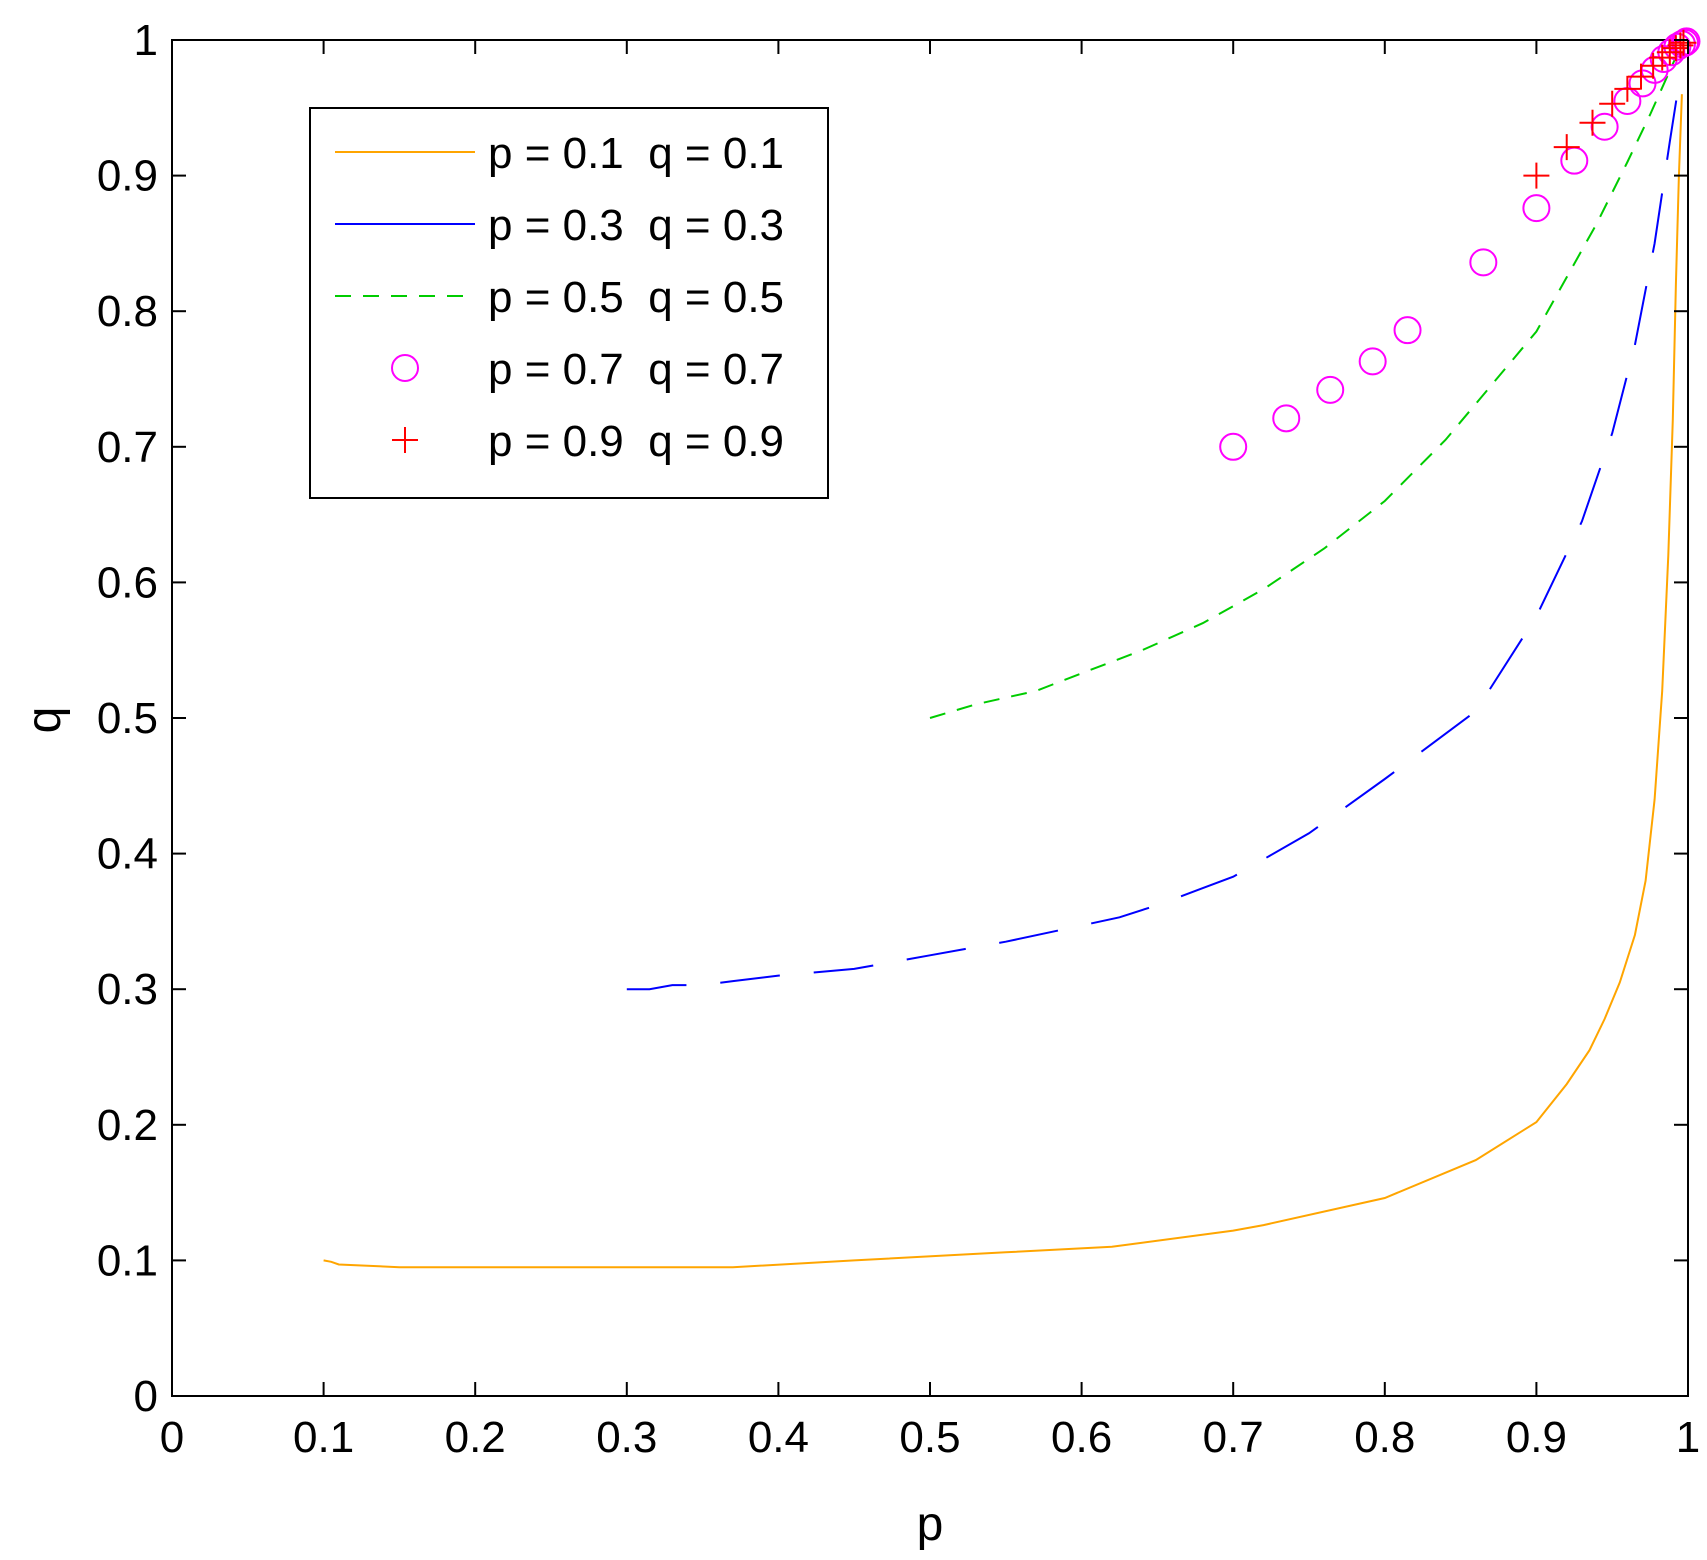 This screenshot has height=1560, width=1707. I want to click on y-tick-label: 0.8, so click(127, 311).